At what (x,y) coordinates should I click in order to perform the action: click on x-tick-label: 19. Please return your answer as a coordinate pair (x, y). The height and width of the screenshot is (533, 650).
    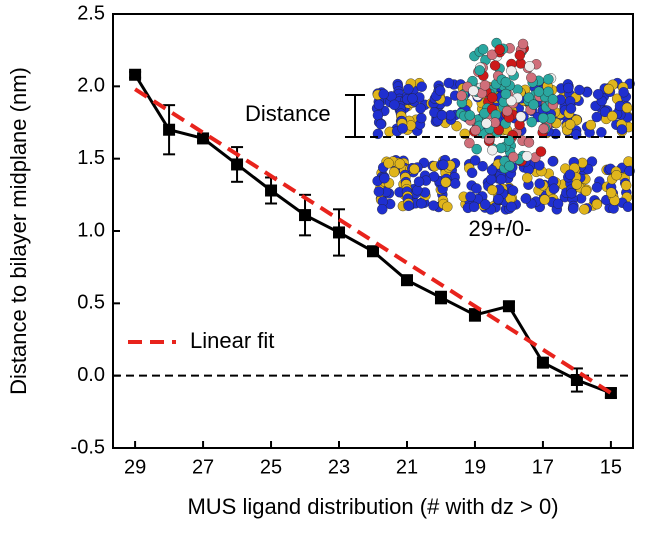
    Looking at the image, I should click on (475, 467).